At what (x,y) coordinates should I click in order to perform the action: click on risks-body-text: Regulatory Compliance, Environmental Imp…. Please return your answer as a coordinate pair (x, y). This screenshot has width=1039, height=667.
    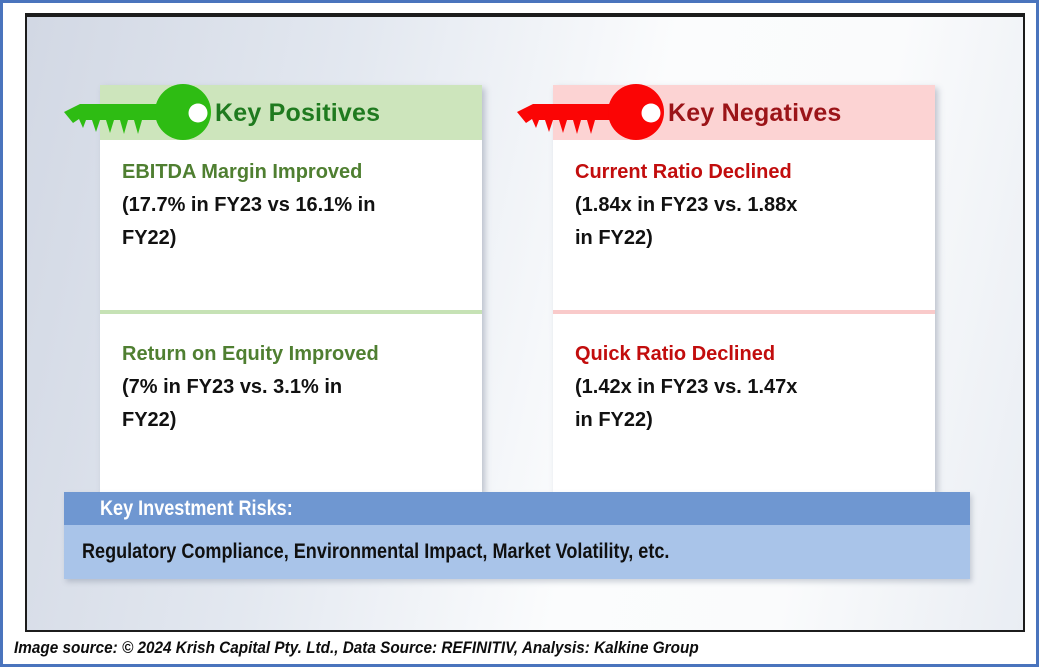
    Looking at the image, I should click on (376, 551).